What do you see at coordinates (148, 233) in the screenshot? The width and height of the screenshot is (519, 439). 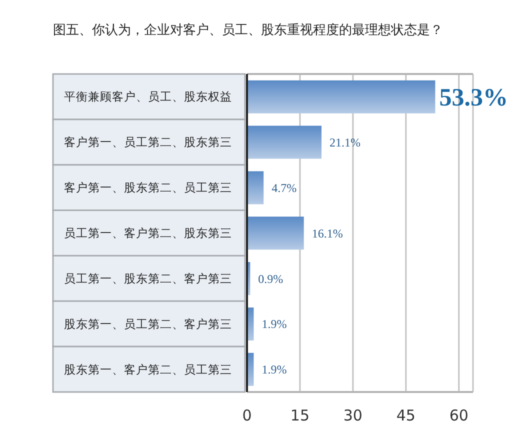 I see `y-tick-label: 员工第一、客户第二、股东第三` at bounding box center [148, 233].